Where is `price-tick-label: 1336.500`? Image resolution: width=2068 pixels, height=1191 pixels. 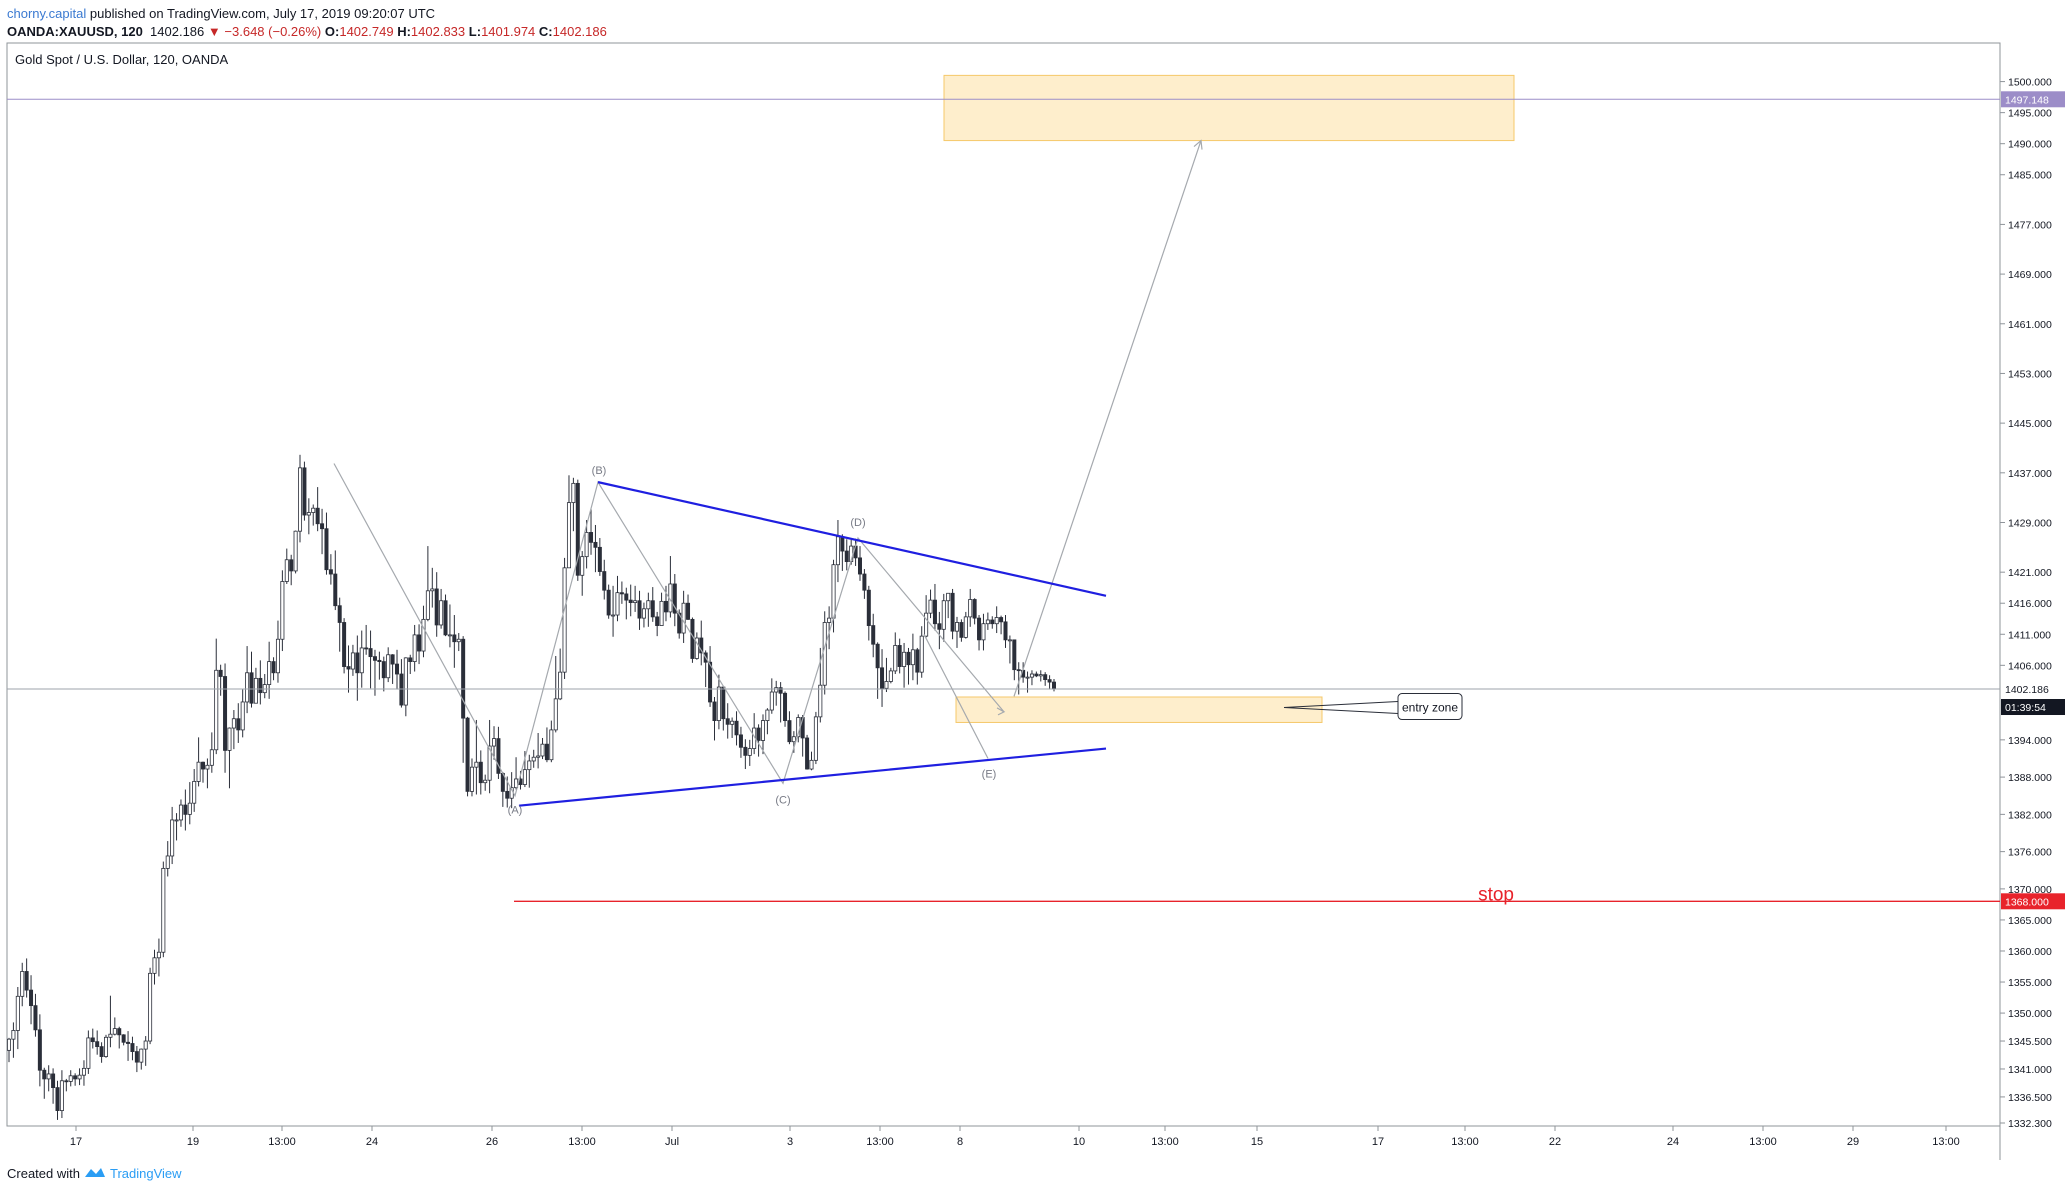 price-tick-label: 1336.500 is located at coordinates (2030, 1098).